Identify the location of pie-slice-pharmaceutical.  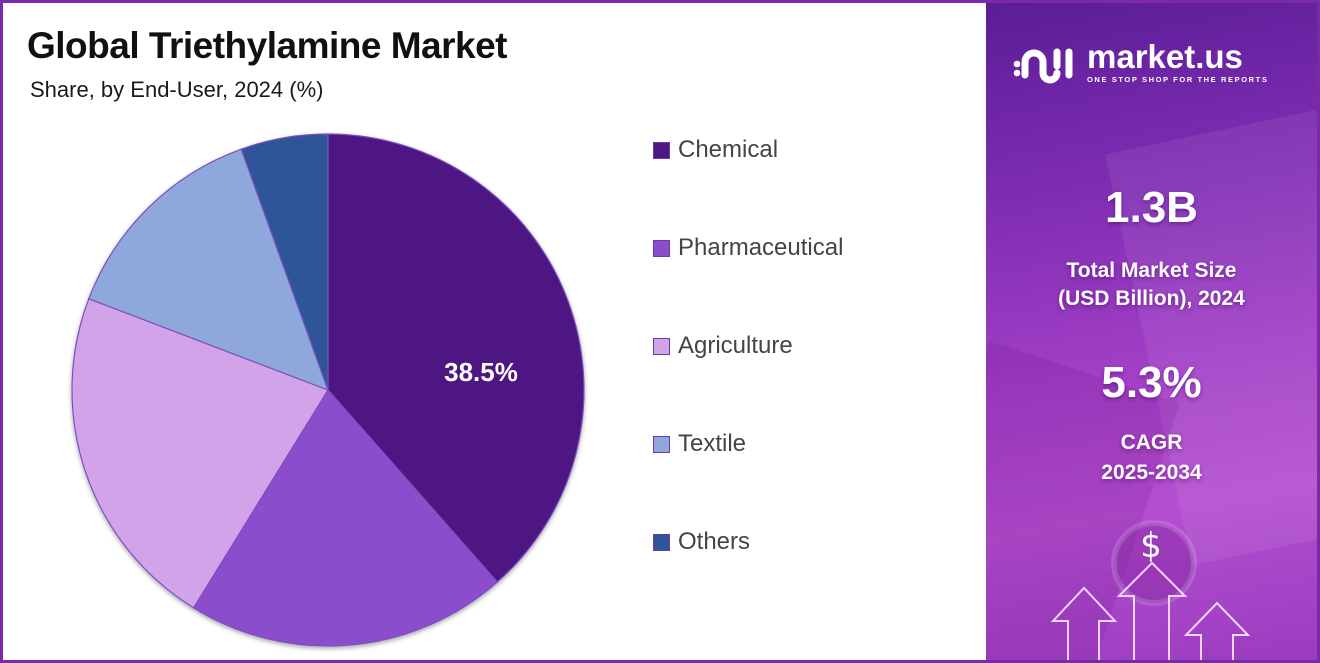
(345, 517).